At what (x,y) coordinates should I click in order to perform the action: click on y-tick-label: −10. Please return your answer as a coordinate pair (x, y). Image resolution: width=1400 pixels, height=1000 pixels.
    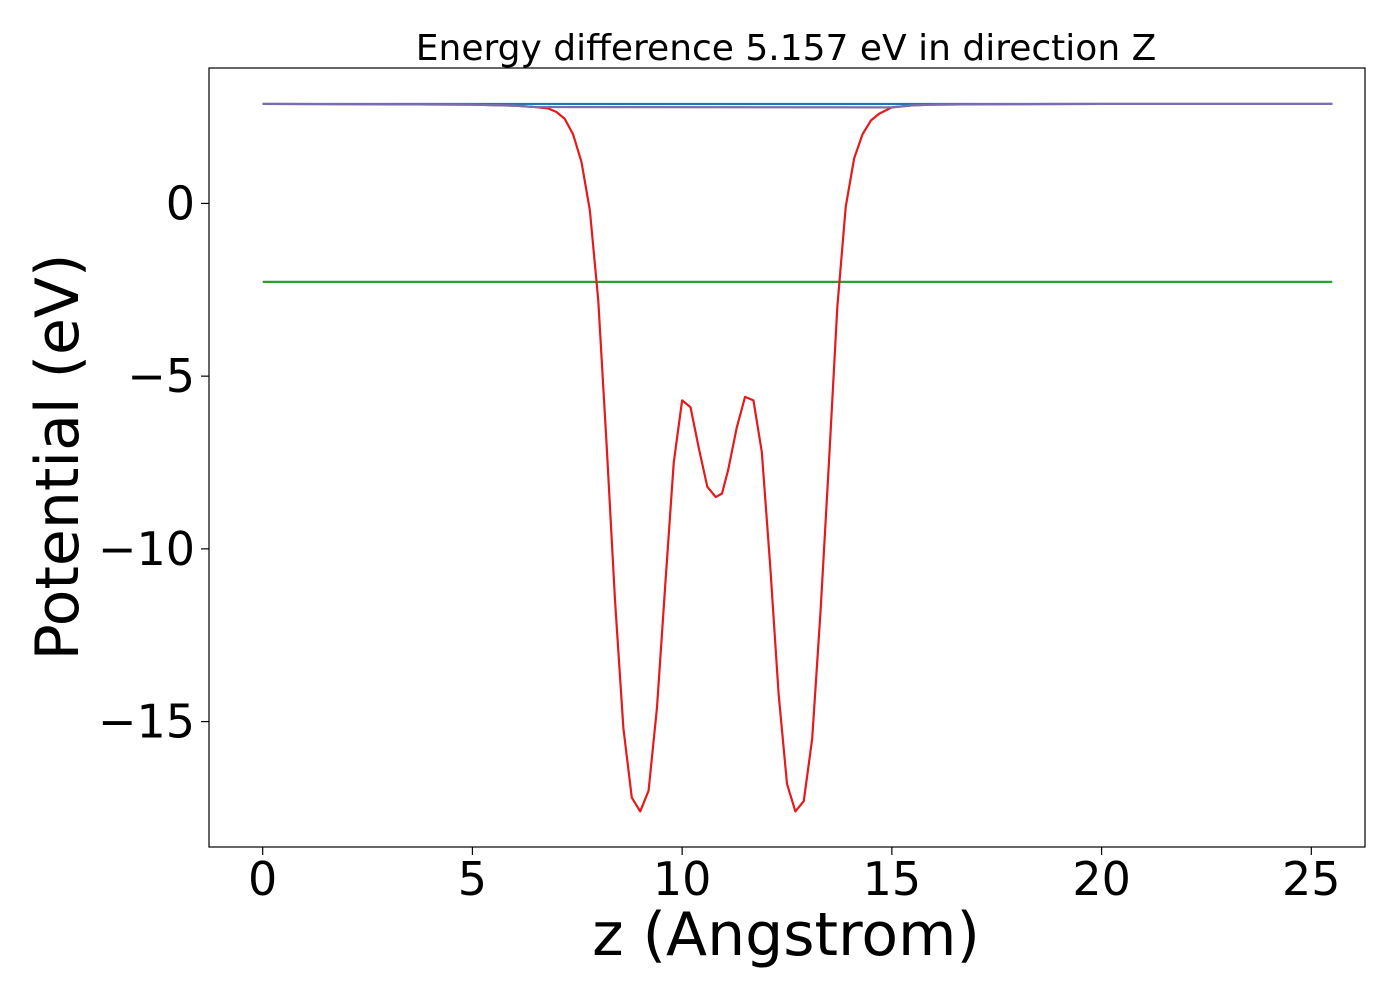
    Looking at the image, I should click on (146, 549).